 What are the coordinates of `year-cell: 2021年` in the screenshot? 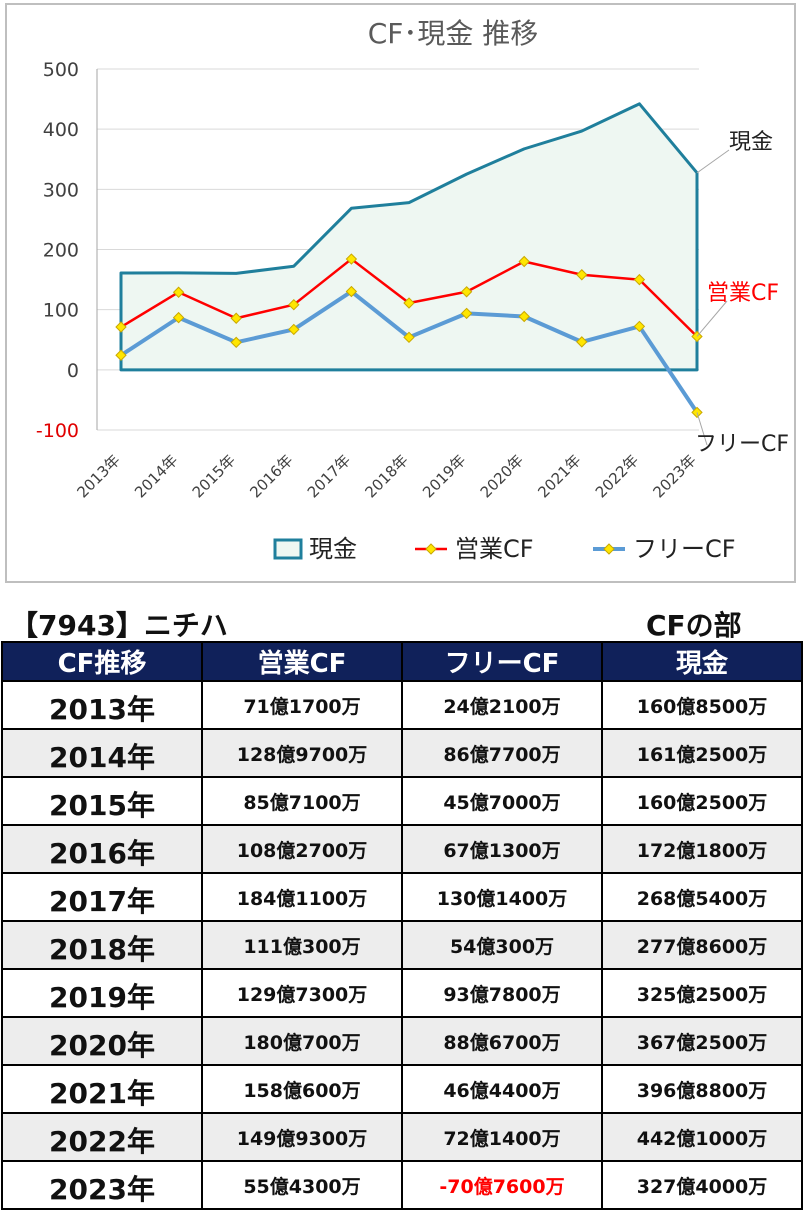 It's located at (102, 1089).